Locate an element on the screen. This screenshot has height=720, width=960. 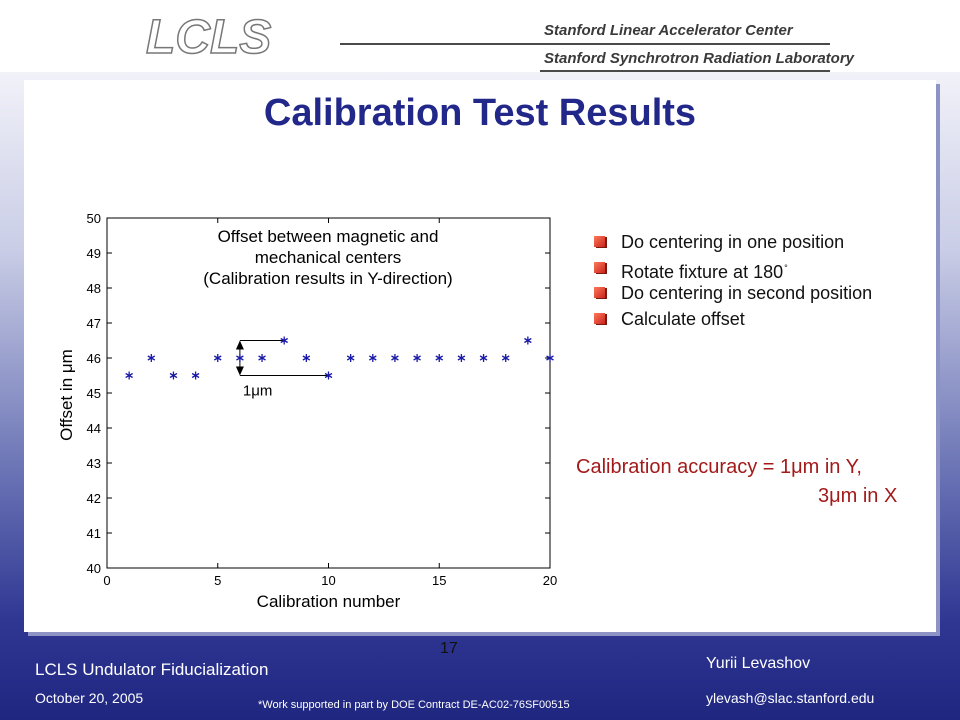
y-axis-label: Offset in μm is located at coordinates (66, 395).